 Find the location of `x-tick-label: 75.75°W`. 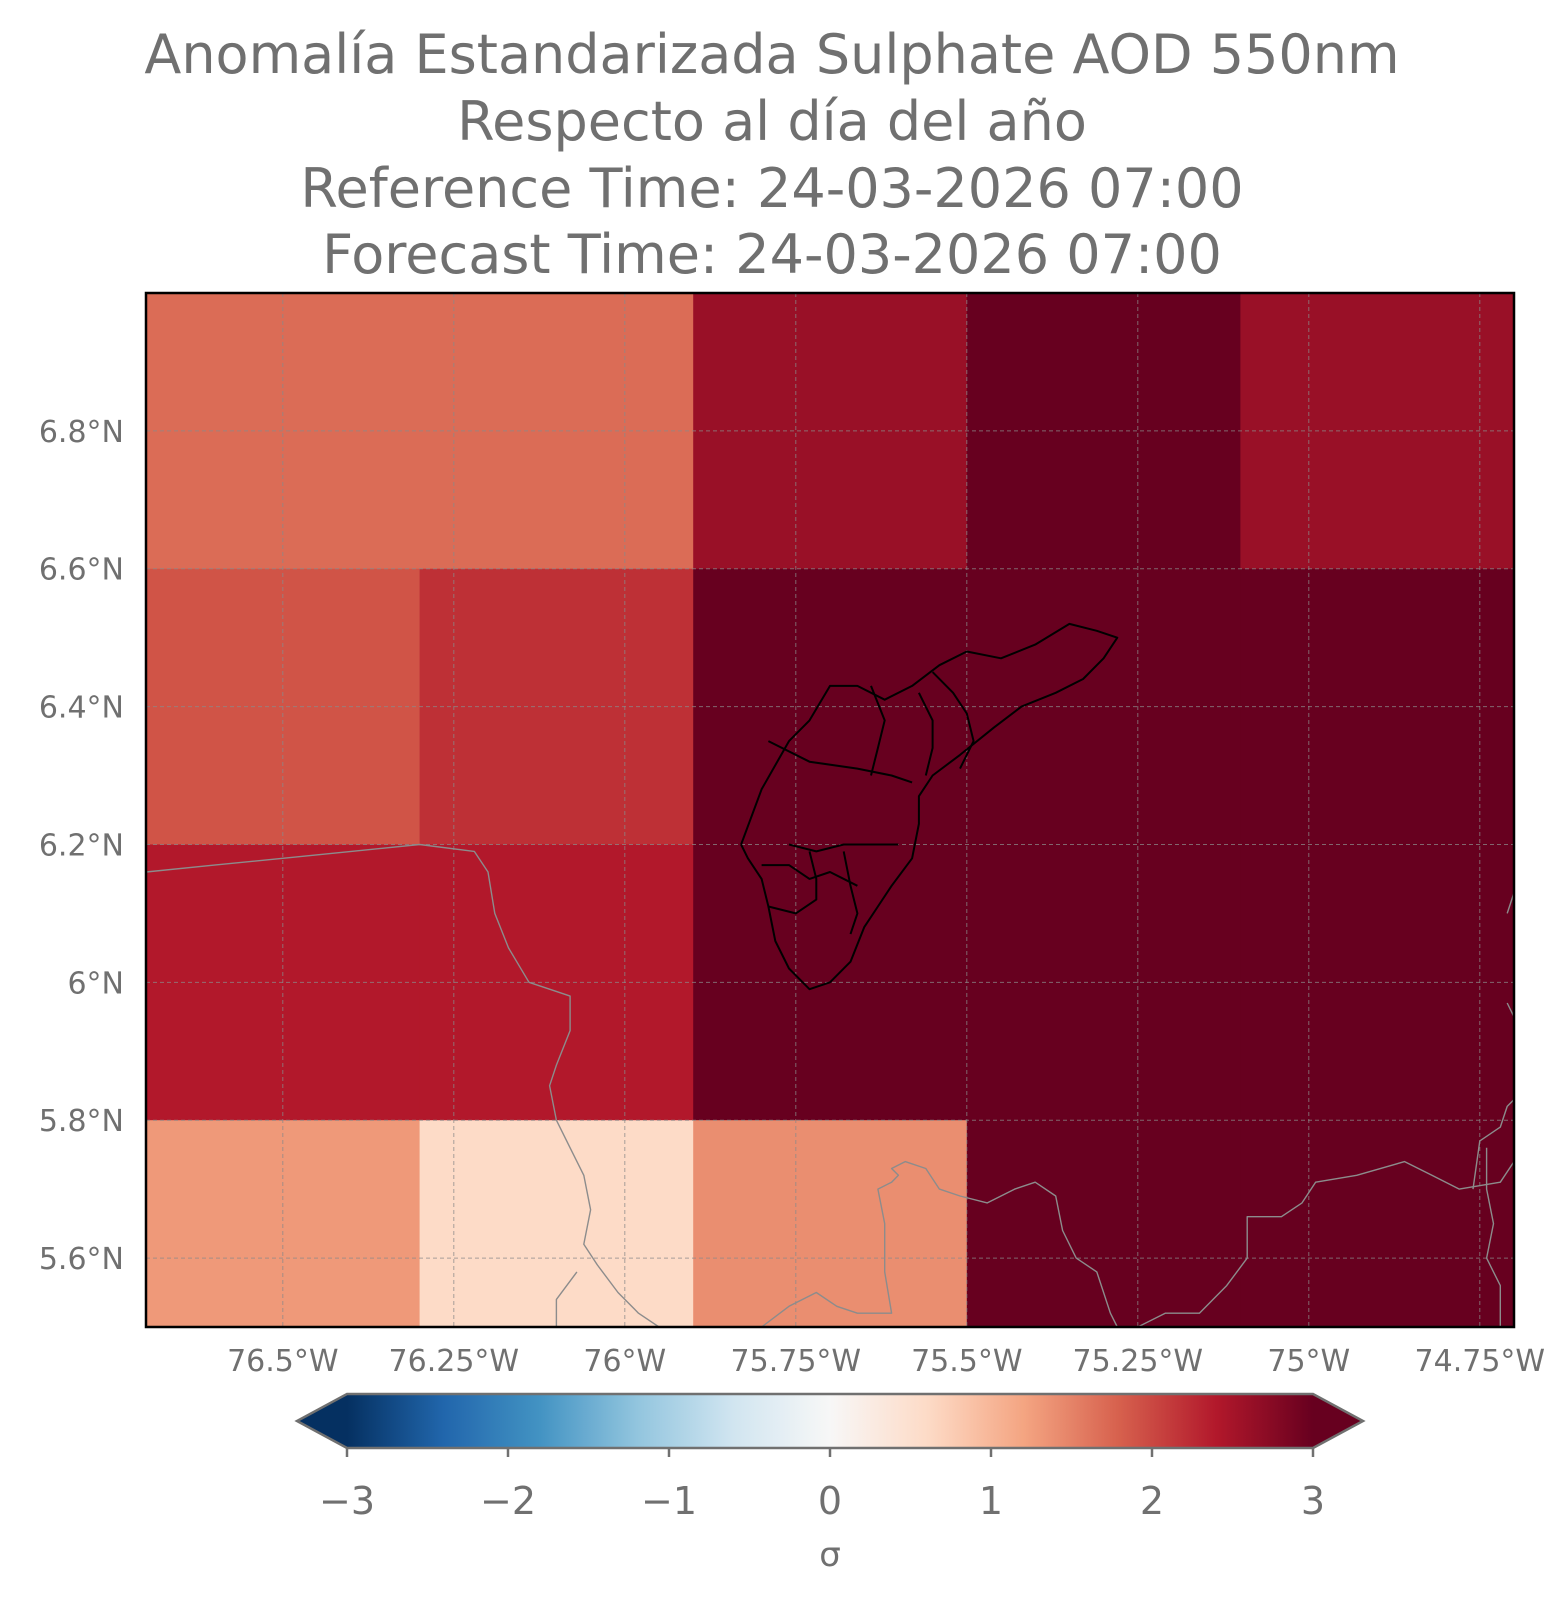

x-tick-label: 75.75°W is located at coordinates (796, 1361).